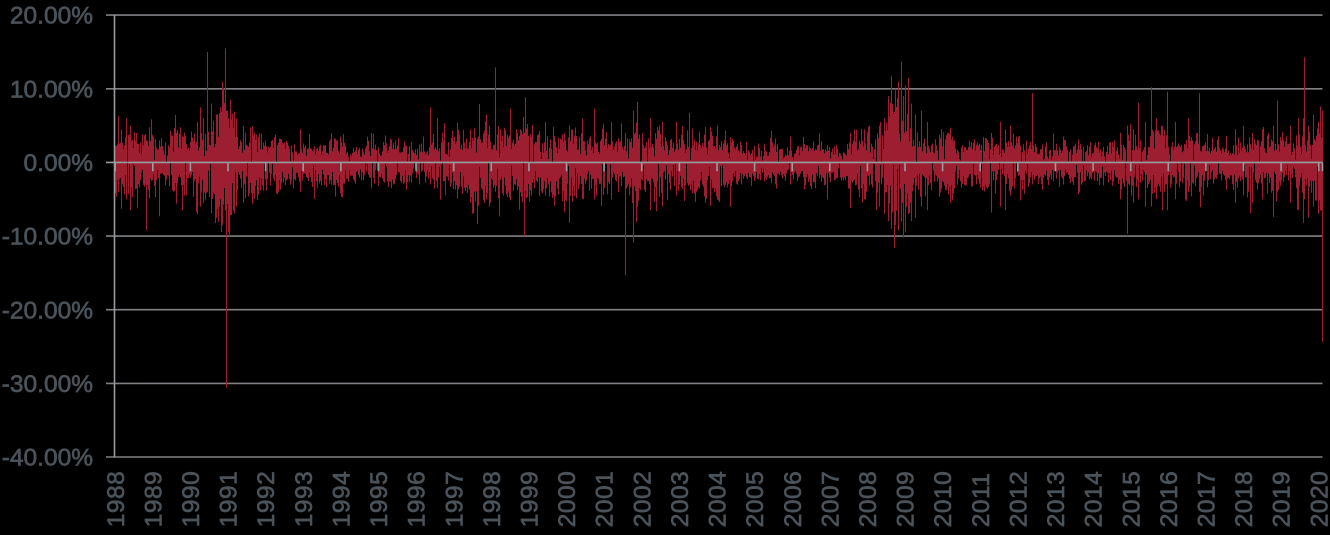 This screenshot has height=535, width=1330. What do you see at coordinates (530, 499) in the screenshot?
I see `svg-text: 1999` at bounding box center [530, 499].